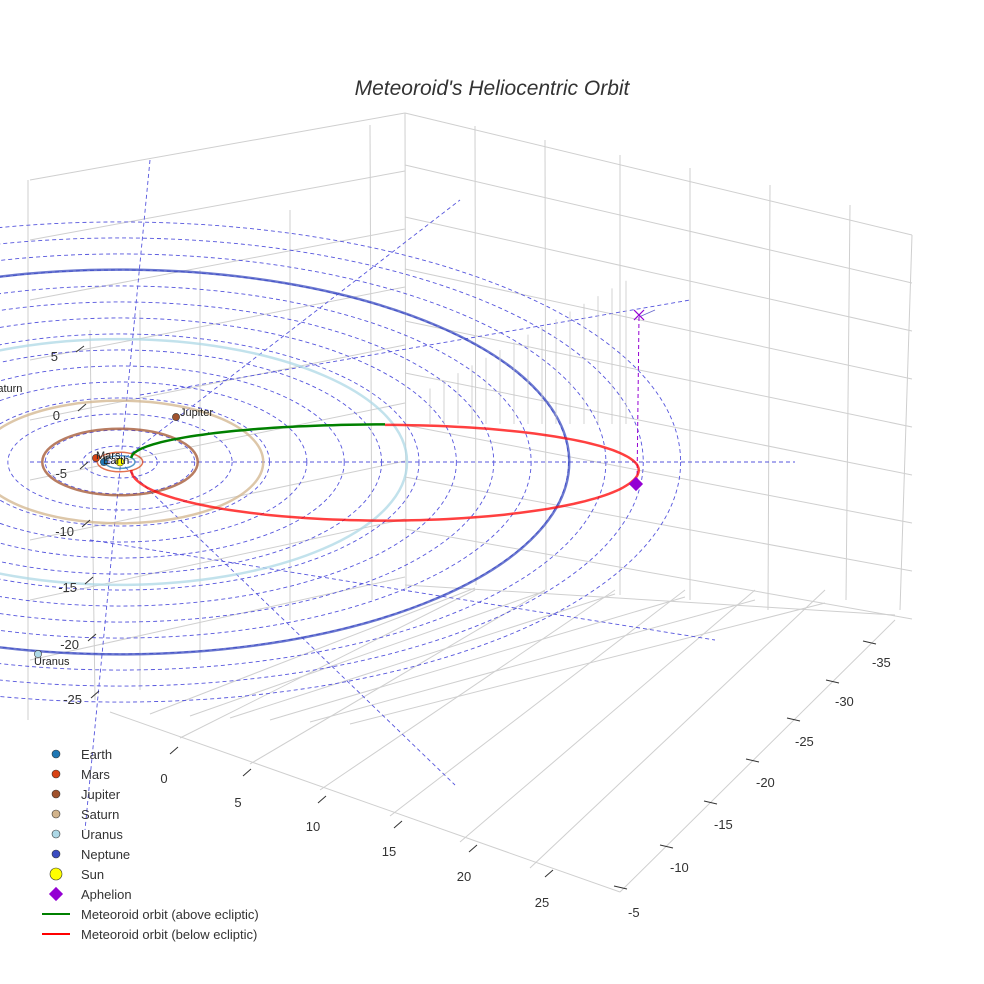  Describe the element at coordinates (56, 834) in the screenshot. I see `legend-marker-uranus` at that location.